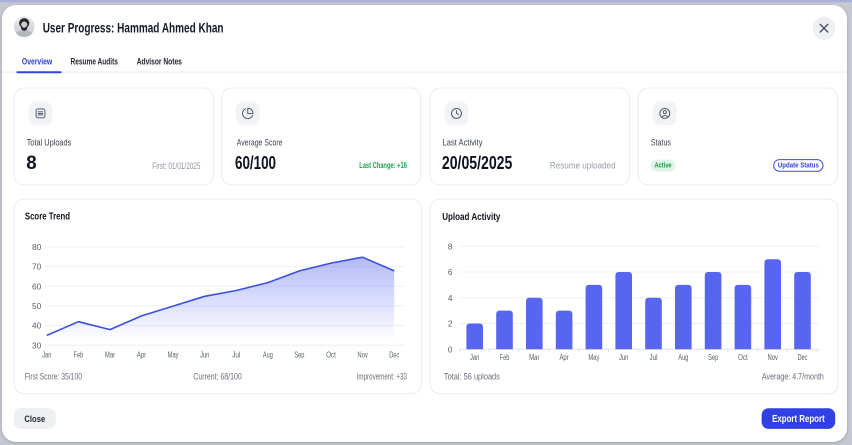 The image size is (852, 445). I want to click on svg-text: First Score: 35/100, so click(53, 376).